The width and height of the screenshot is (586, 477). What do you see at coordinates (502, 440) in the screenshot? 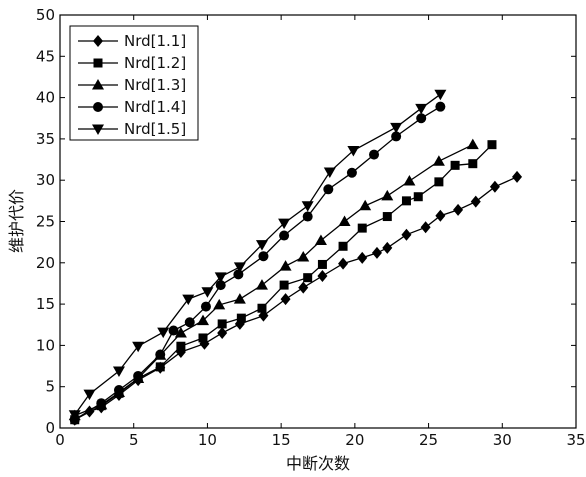
I see `x-tick-label: 30` at bounding box center [502, 440].